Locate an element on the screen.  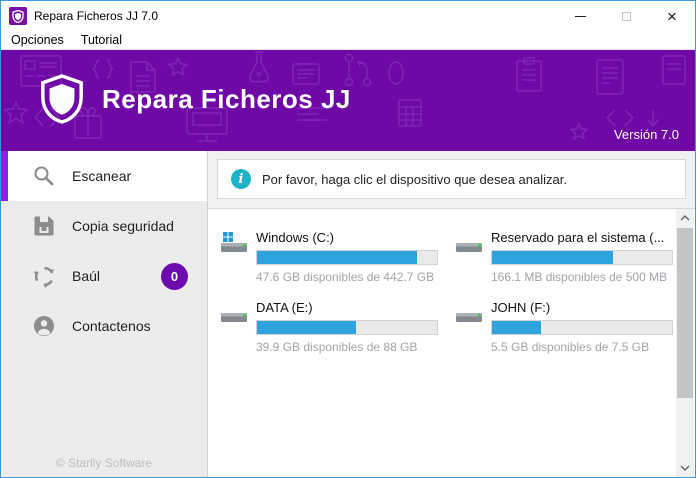
maximize-icon is located at coordinates (626, 16).